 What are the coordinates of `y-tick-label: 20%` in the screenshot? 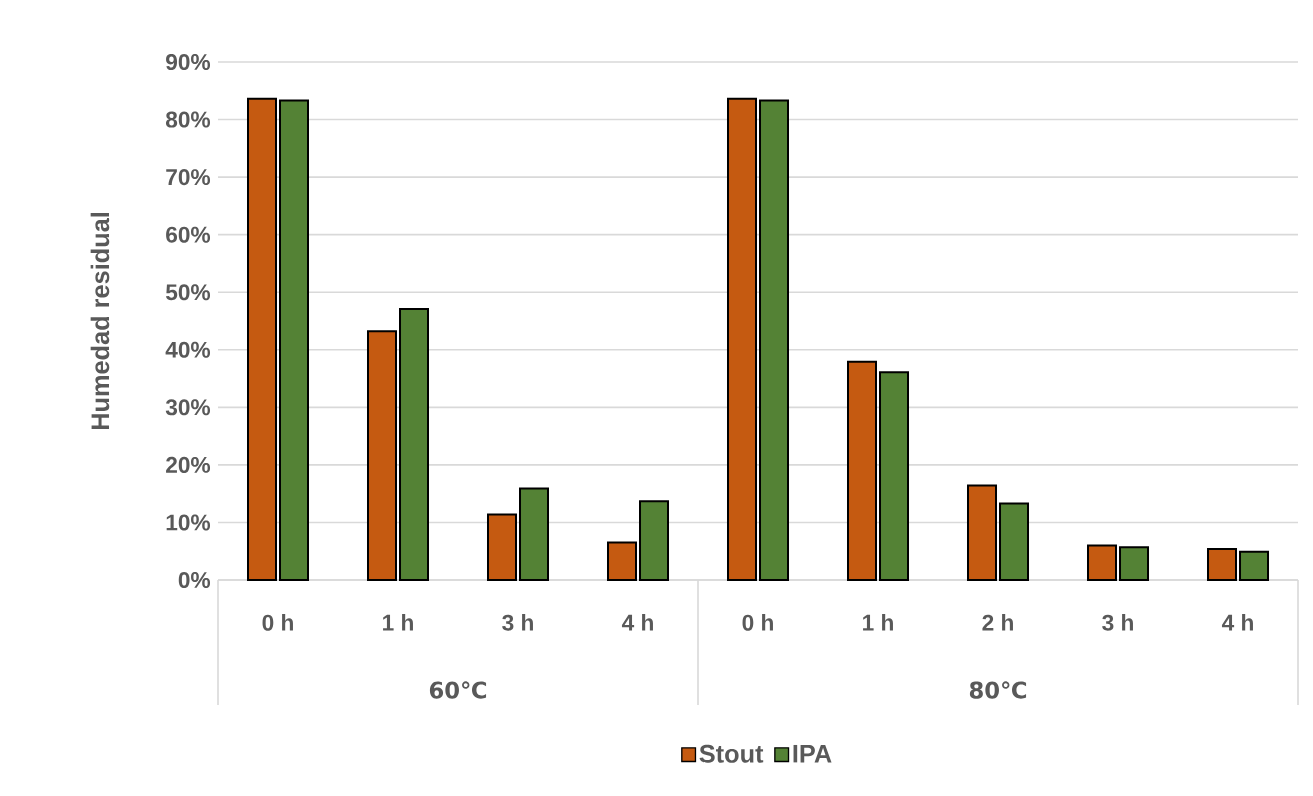 It's located at (188, 464).